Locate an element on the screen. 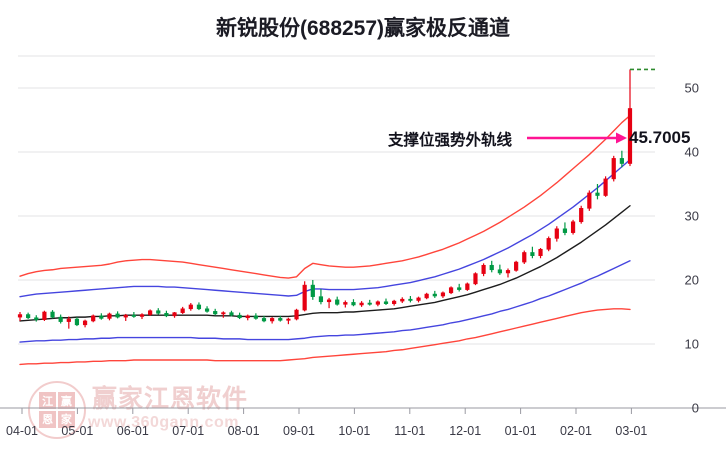 This screenshot has width=726, height=450. x-axis-tick-label: 06-01 is located at coordinates (132, 431).